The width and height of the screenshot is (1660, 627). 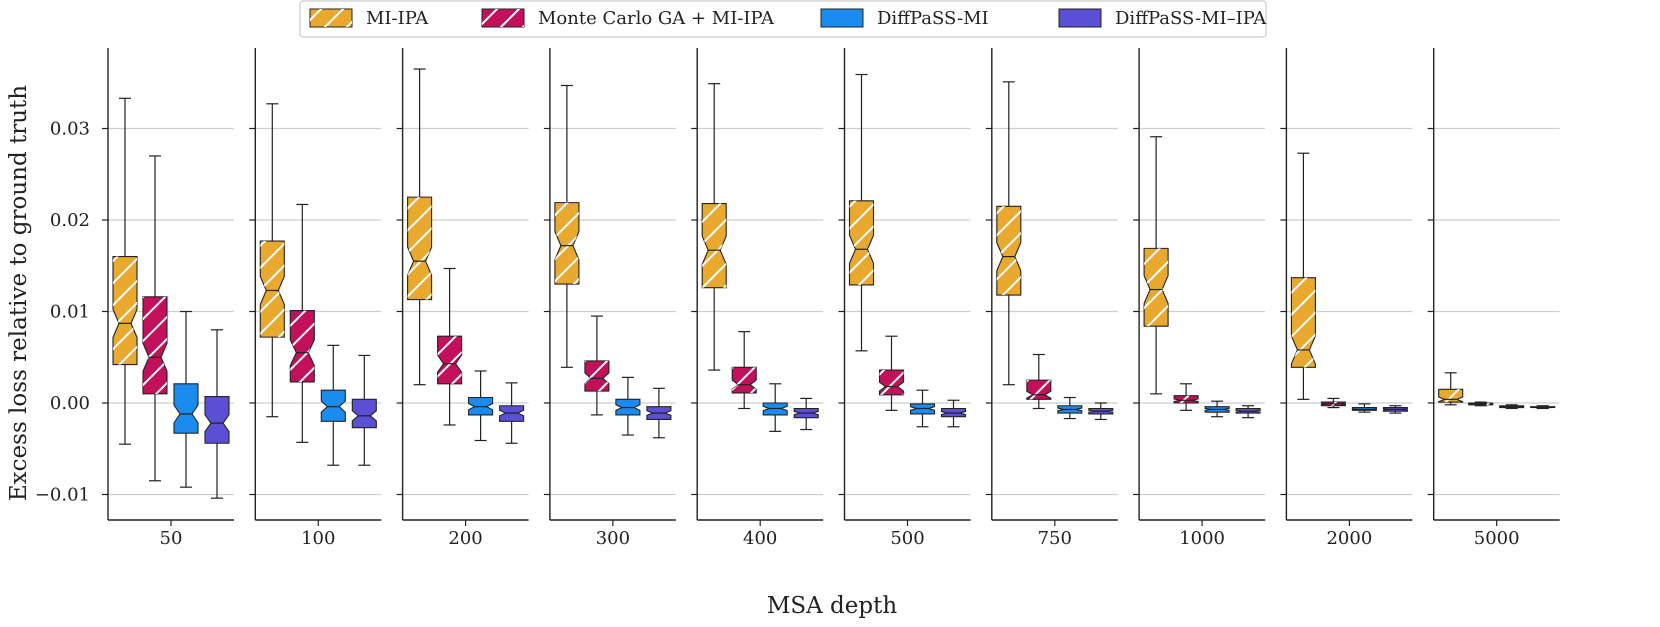 I want to click on legend-label: Monte Carlo GA + MI-IPA, so click(x=656, y=18).